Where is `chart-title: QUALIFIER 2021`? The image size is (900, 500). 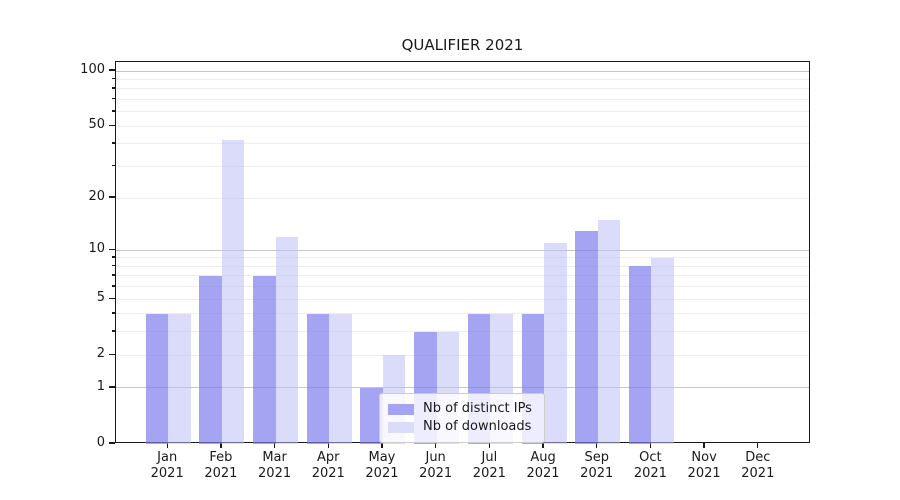
chart-title: QUALIFIER 2021 is located at coordinates (462, 45).